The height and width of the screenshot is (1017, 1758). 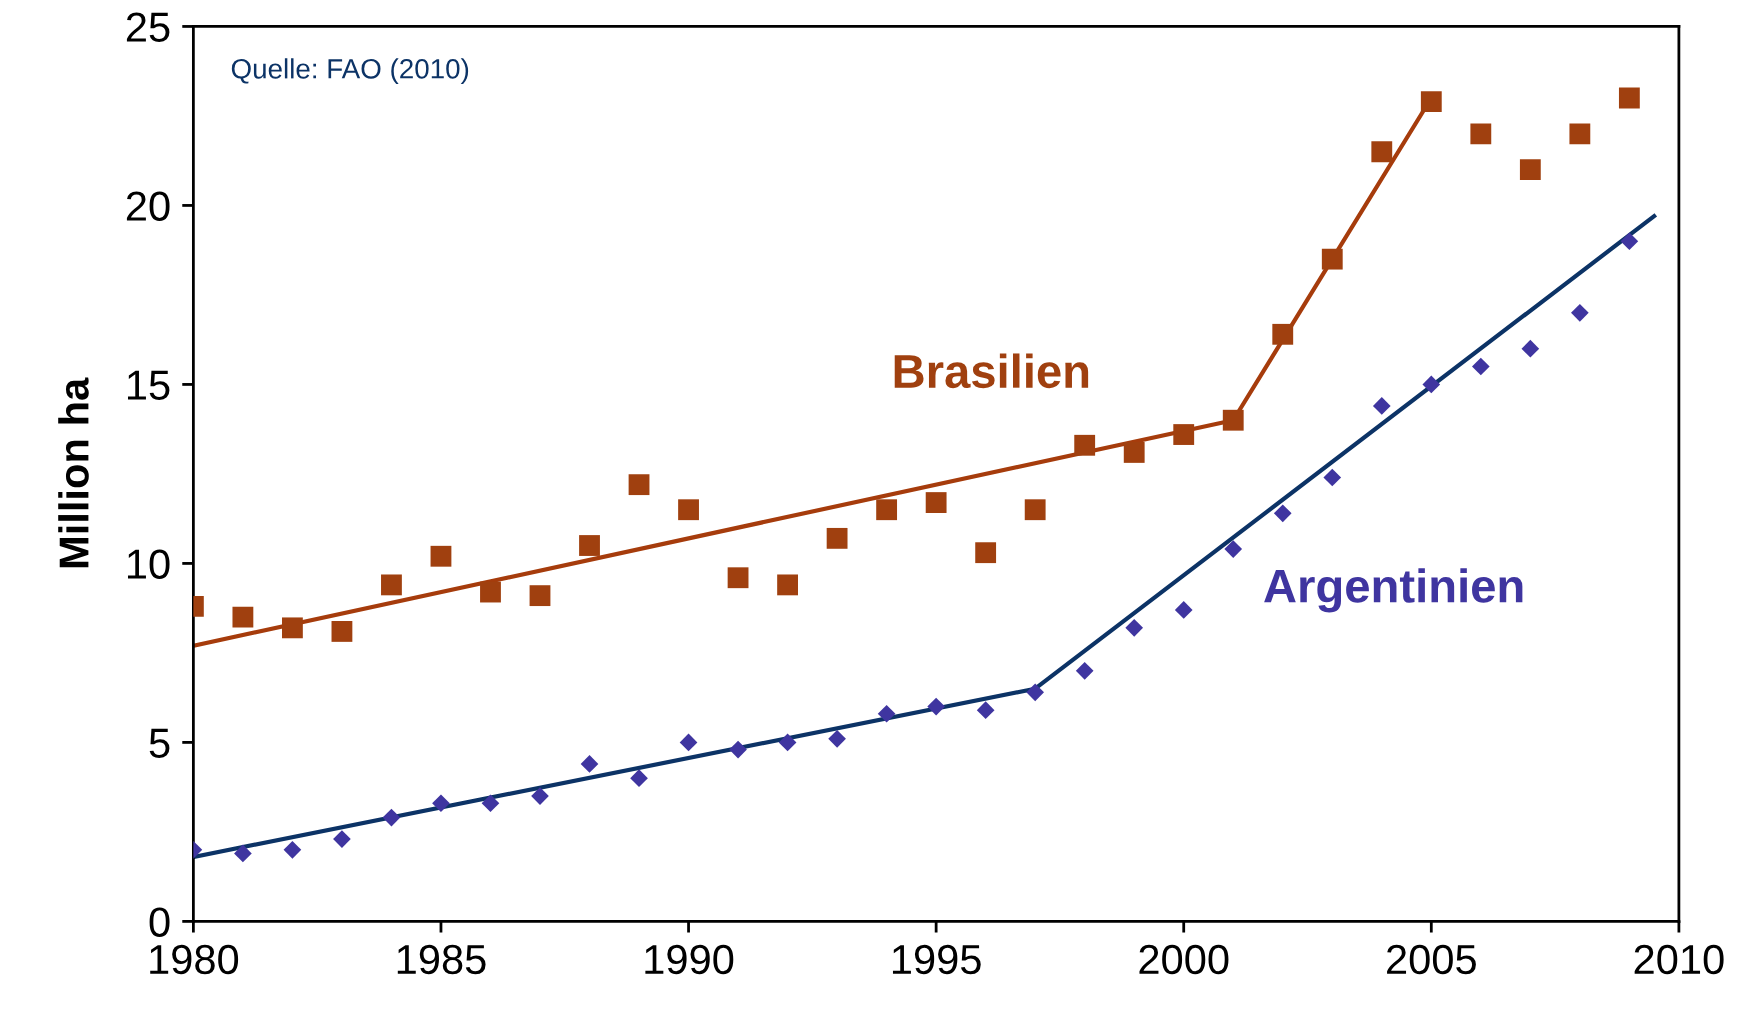 What do you see at coordinates (936, 959) in the screenshot?
I see `x-tick-label: 1995` at bounding box center [936, 959].